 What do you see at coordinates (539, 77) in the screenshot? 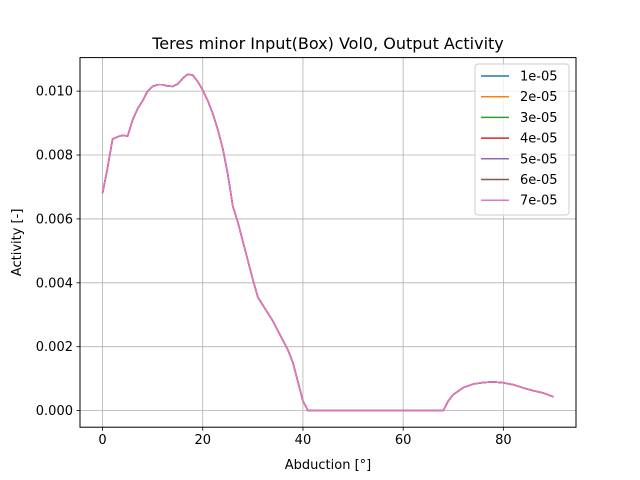
I see `legend-label: 1e-05` at bounding box center [539, 77].